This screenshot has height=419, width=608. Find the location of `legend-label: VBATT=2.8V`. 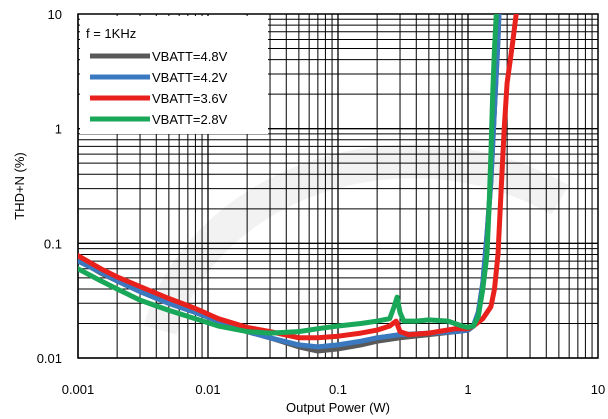

legend-label: VBATT=2.8V is located at coordinates (190, 119).